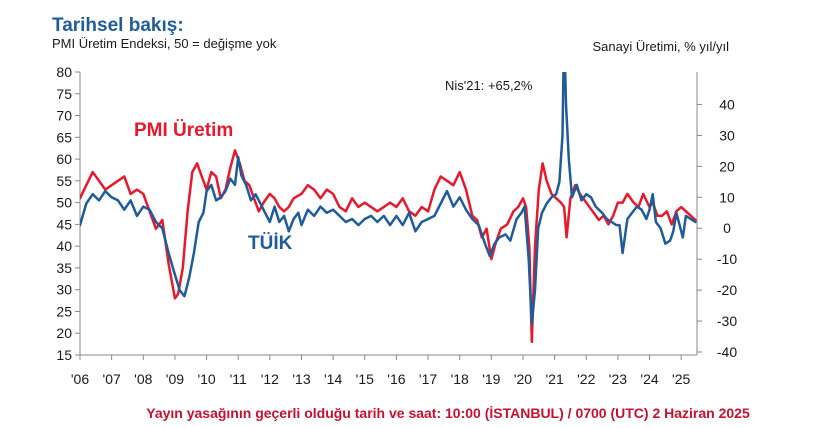 The image size is (820, 428). Describe the element at coordinates (64, 311) in the screenshot. I see `left-tick-label: 25` at that location.